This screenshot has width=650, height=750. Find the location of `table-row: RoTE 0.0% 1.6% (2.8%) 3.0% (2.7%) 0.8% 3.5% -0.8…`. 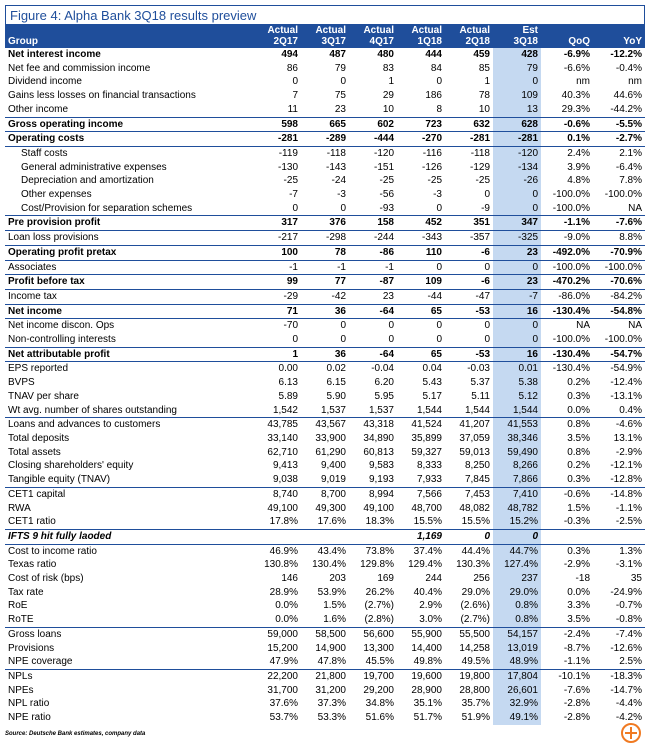

table-row: RoTE 0.0% 1.6% (2.8%) 3.0% (2.7%) 0.8% 3.5% -0.8… is located at coordinates (325, 620).